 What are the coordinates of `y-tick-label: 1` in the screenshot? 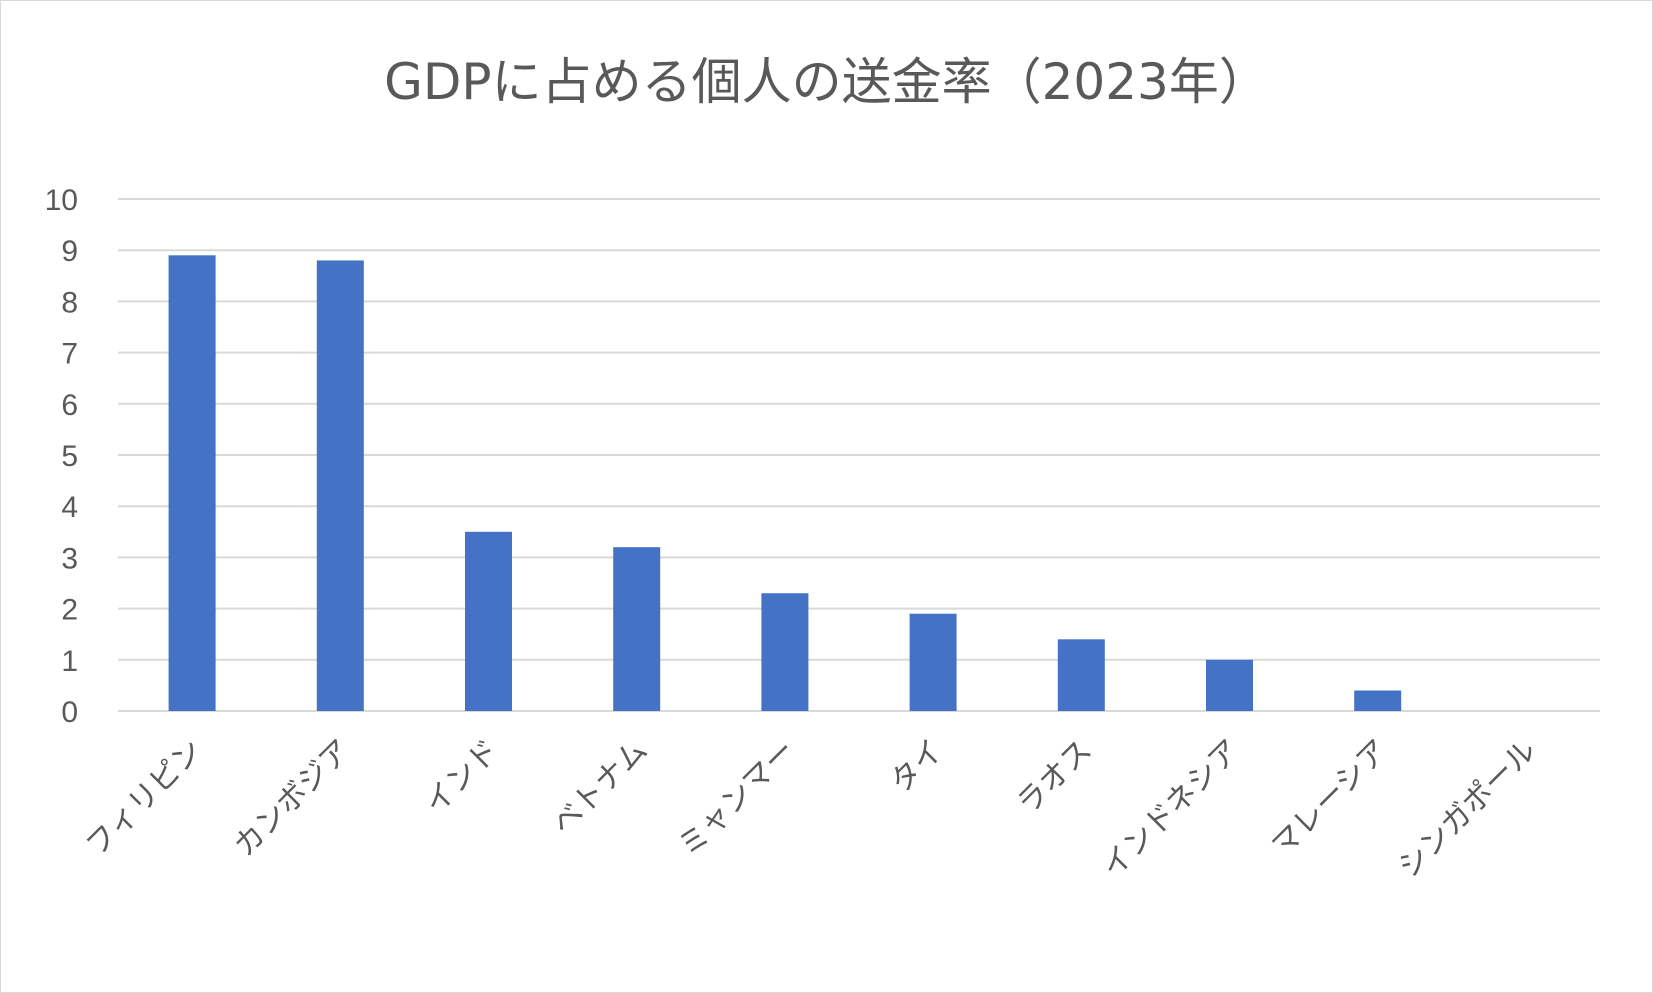 It's located at (69, 661).